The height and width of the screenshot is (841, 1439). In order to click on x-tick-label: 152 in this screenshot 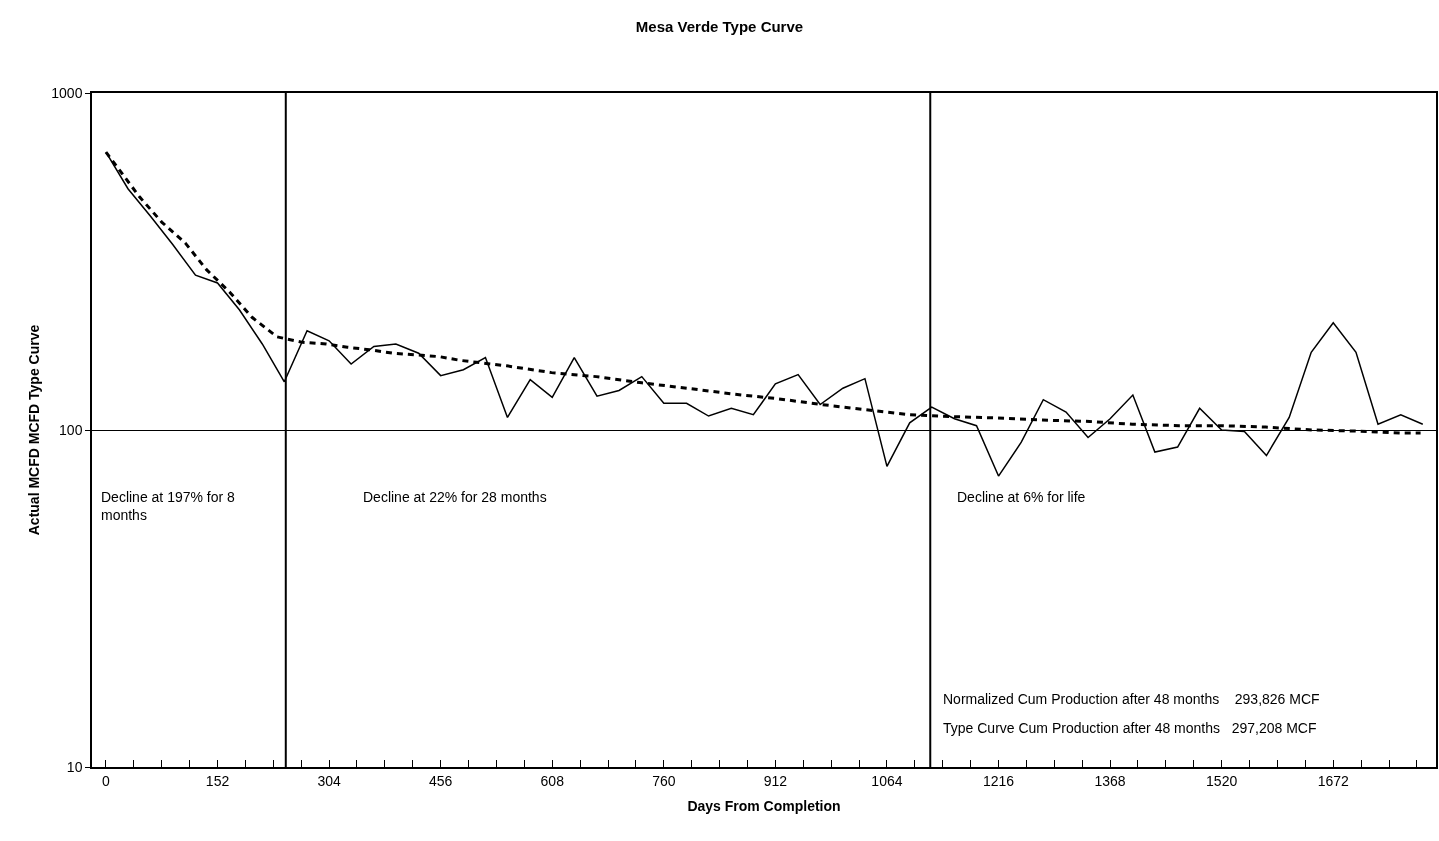, I will do `click(217, 780)`.